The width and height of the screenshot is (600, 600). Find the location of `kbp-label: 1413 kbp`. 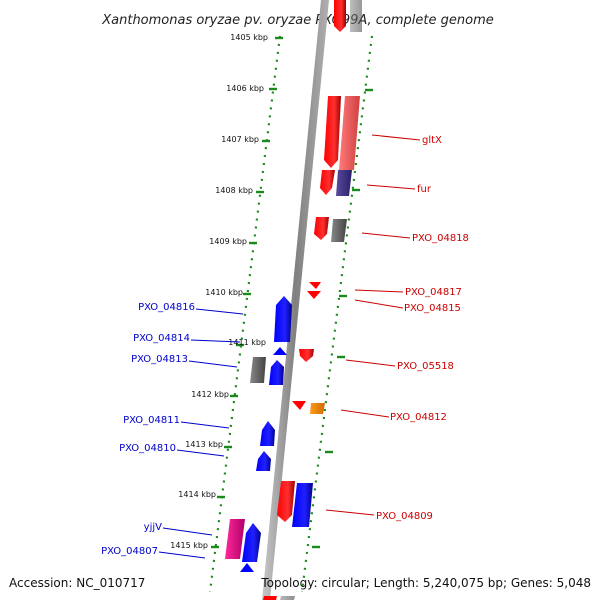

kbp-label: 1413 kbp is located at coordinates (204, 444).